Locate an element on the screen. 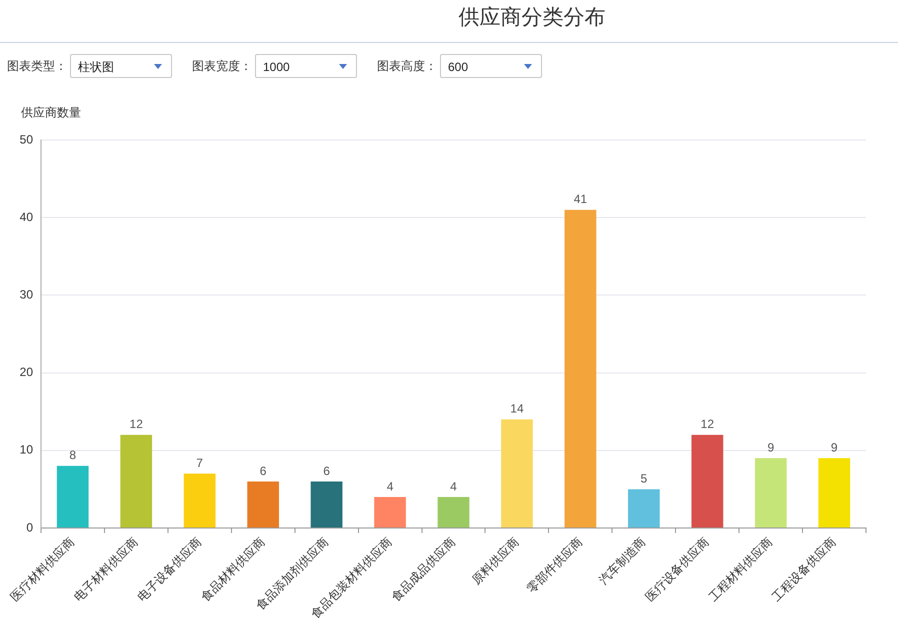  text: 图表宽度： is located at coordinates (222, 66).